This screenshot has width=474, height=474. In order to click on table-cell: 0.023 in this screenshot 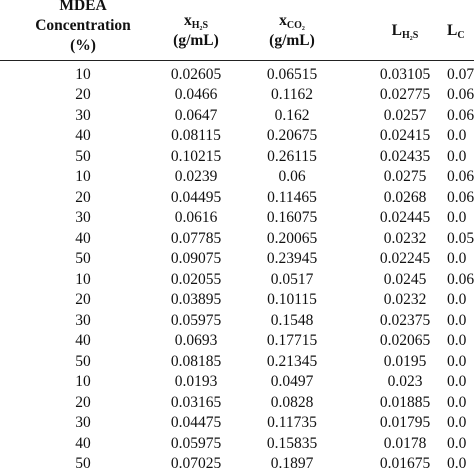, I will do `click(405, 382)`.